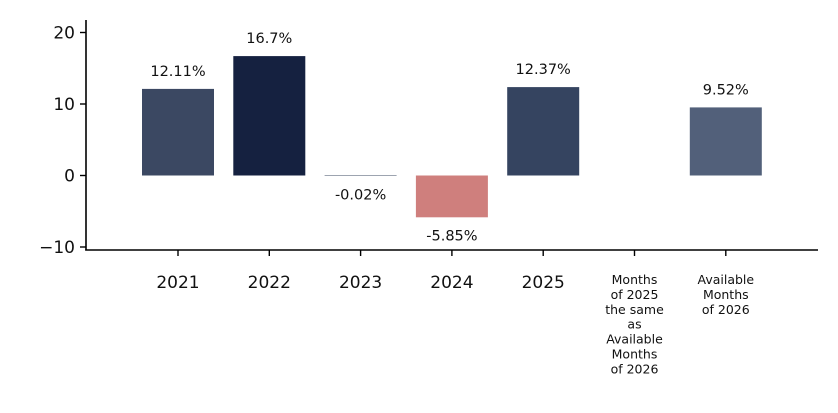 The image size is (838, 413). Describe the element at coordinates (269, 39) in the screenshot. I see `data-label: 16.7%` at that location.